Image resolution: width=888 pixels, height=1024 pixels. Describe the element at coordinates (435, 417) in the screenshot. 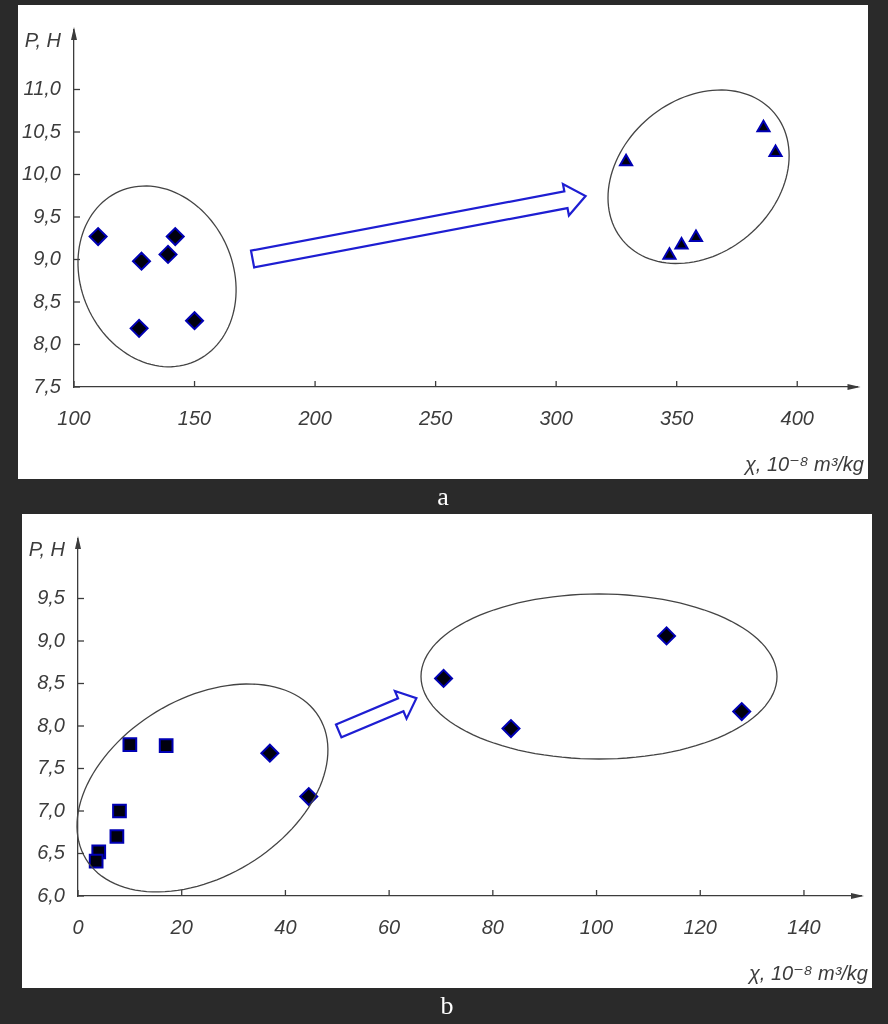

I see `x-tick-label: 250` at that location.